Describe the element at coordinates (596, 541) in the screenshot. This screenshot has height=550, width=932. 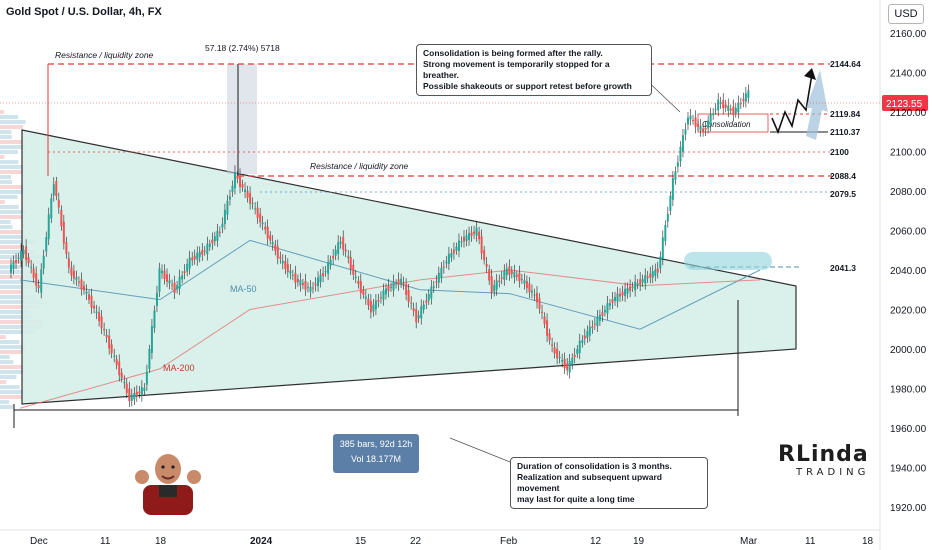
I see `time-tick-label: 12` at that location.